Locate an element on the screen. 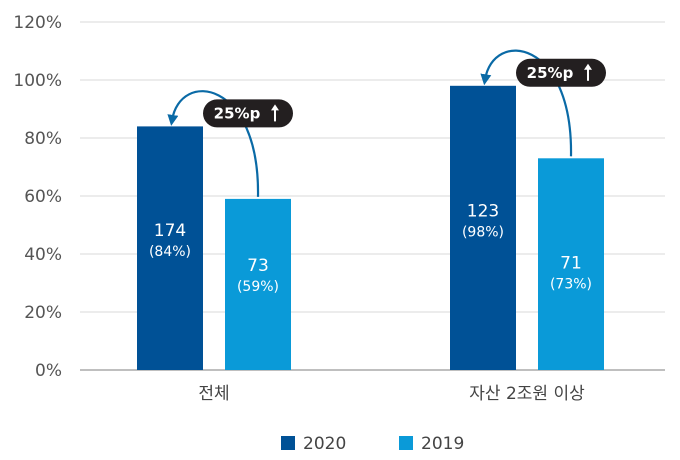 The image size is (680, 460). y-axis-ticks: 0% 20% 40% 60% 80% 100% 120% is located at coordinates (37, 197).